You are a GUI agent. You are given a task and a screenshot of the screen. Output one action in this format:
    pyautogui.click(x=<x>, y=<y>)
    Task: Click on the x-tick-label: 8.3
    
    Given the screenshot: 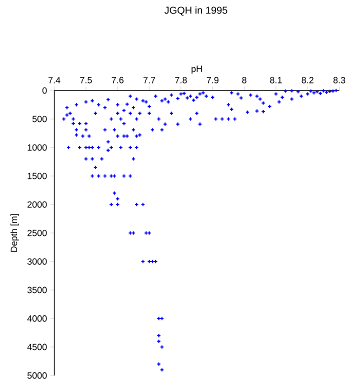 What is the action you would take?
    pyautogui.click(x=339, y=80)
    